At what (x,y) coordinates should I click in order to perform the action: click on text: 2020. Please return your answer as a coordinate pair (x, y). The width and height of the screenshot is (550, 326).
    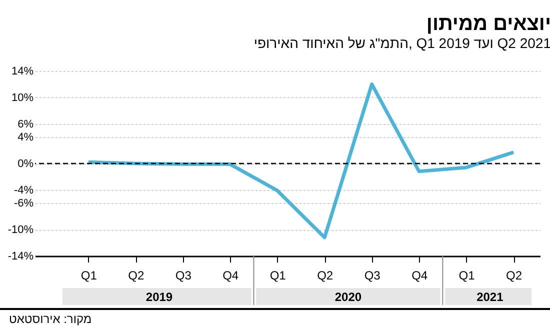
    Looking at the image, I should click on (348, 297).